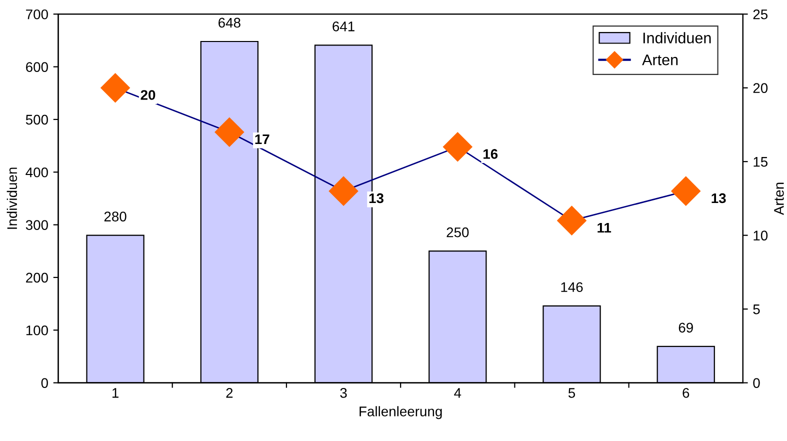  What do you see at coordinates (229, 23) in the screenshot?
I see `data-label: 648` at bounding box center [229, 23].